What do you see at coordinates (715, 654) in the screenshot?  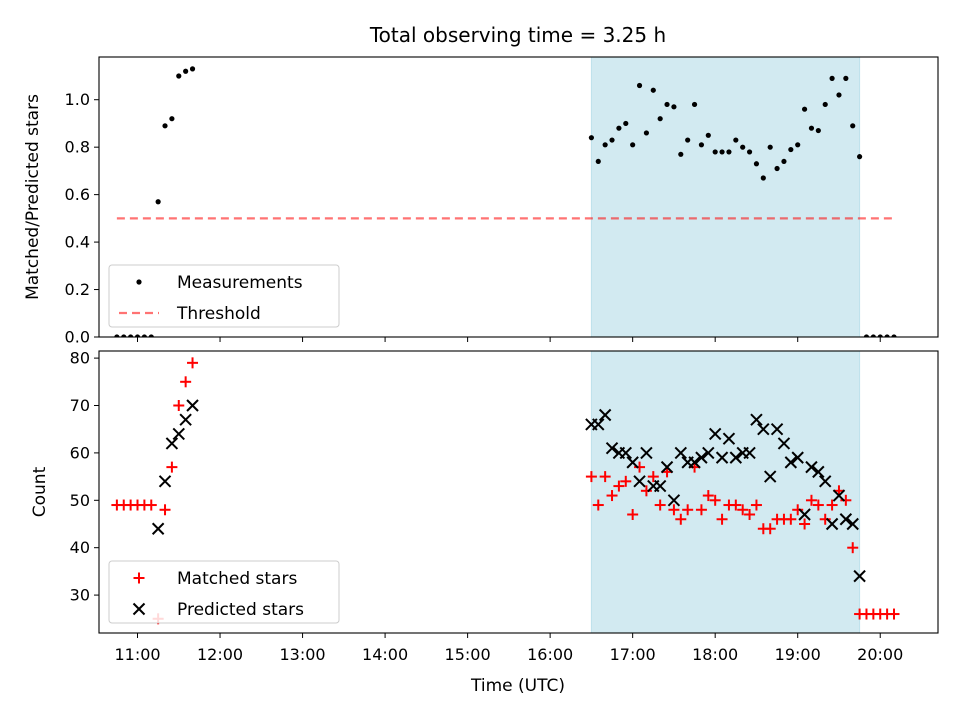 I see `x-tick-label: 18:00` at bounding box center [715, 654].